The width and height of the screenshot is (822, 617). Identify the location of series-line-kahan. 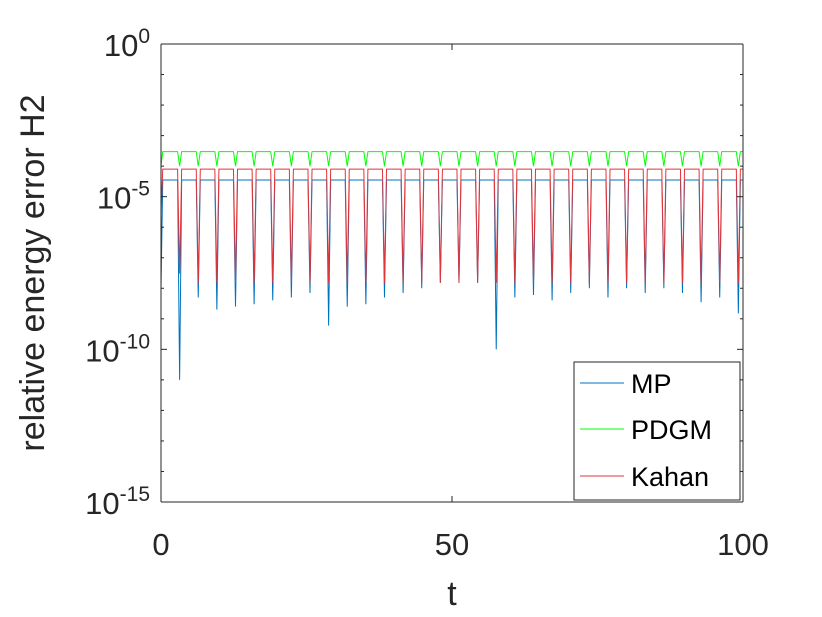
(451, 225).